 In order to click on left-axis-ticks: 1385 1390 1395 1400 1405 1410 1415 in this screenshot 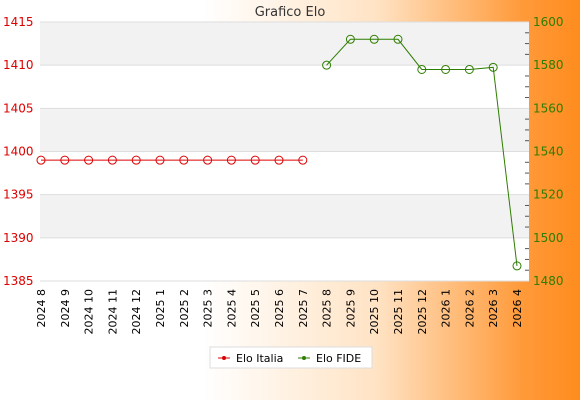, I will do `click(18, 151)`.